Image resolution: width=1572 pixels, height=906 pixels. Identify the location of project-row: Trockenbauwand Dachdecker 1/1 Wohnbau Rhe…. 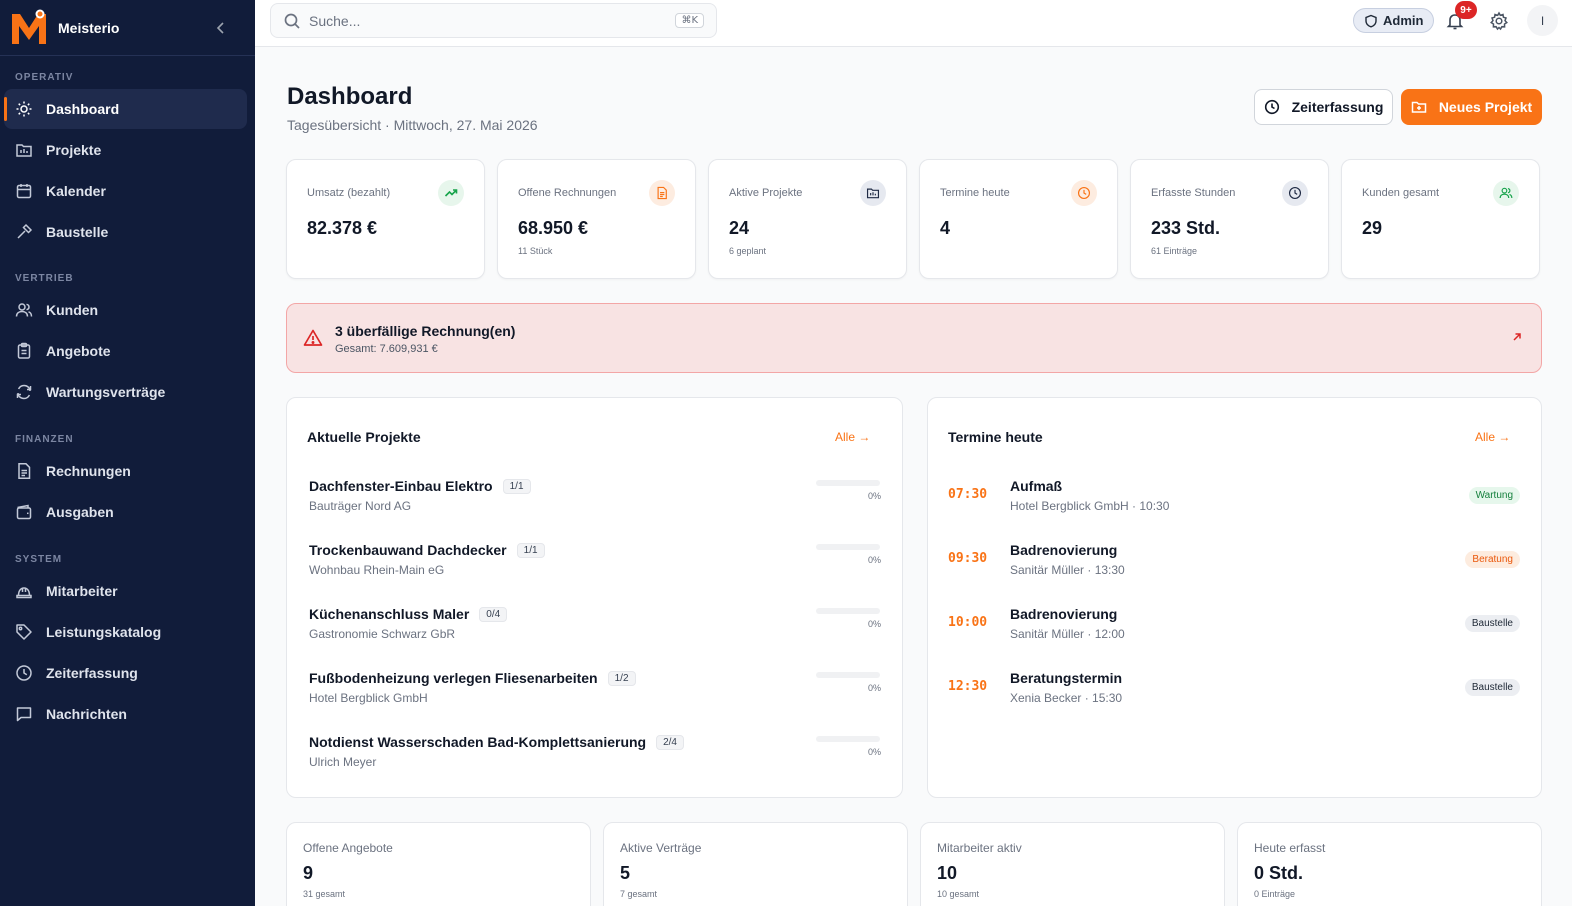
(595, 564).